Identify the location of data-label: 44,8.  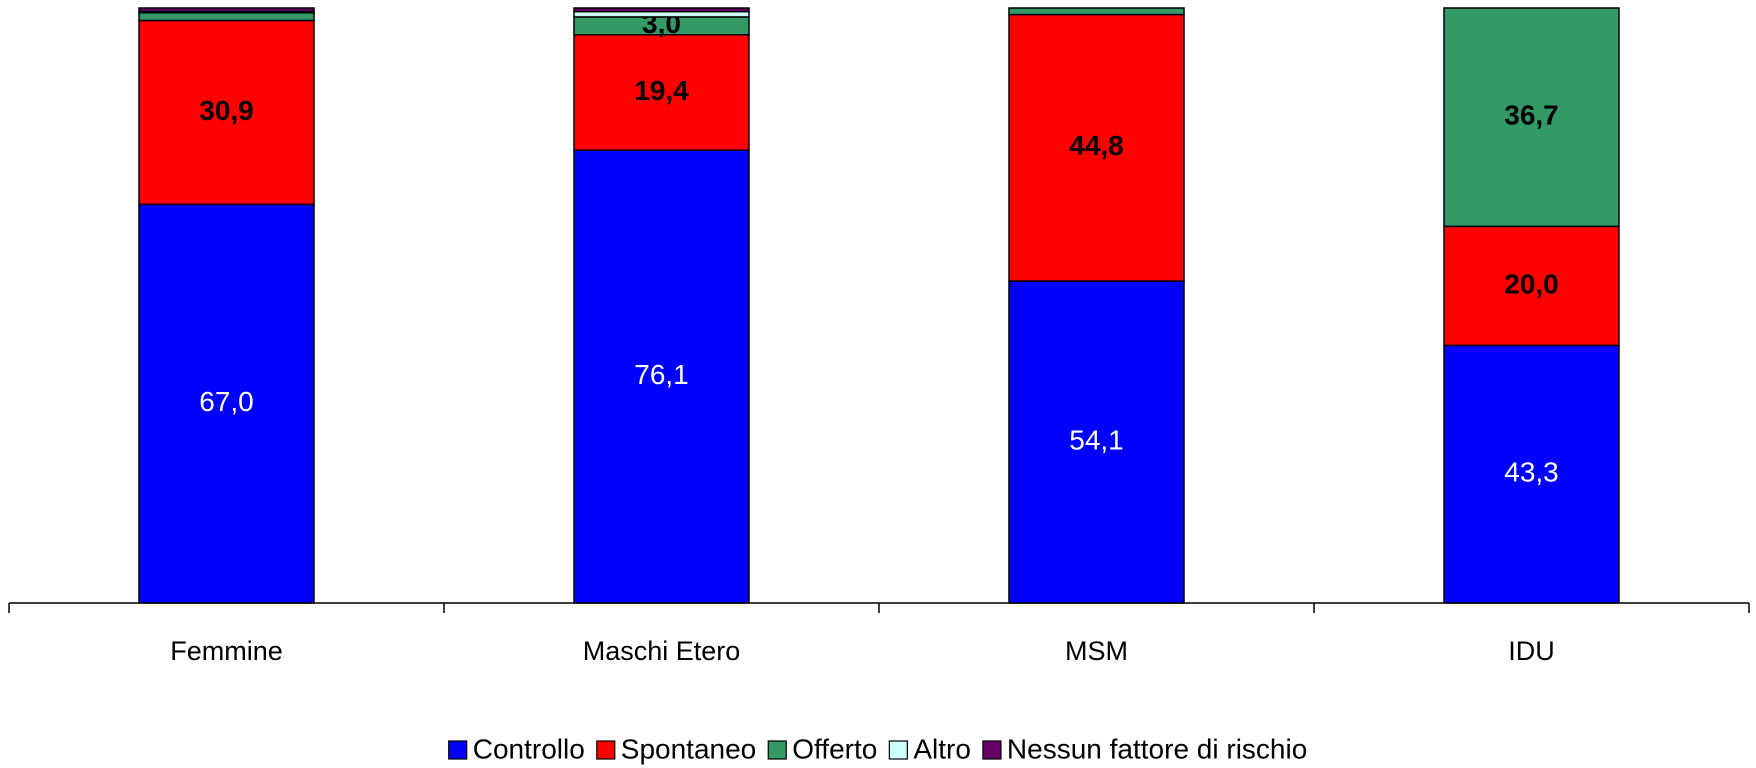
(1096, 145).